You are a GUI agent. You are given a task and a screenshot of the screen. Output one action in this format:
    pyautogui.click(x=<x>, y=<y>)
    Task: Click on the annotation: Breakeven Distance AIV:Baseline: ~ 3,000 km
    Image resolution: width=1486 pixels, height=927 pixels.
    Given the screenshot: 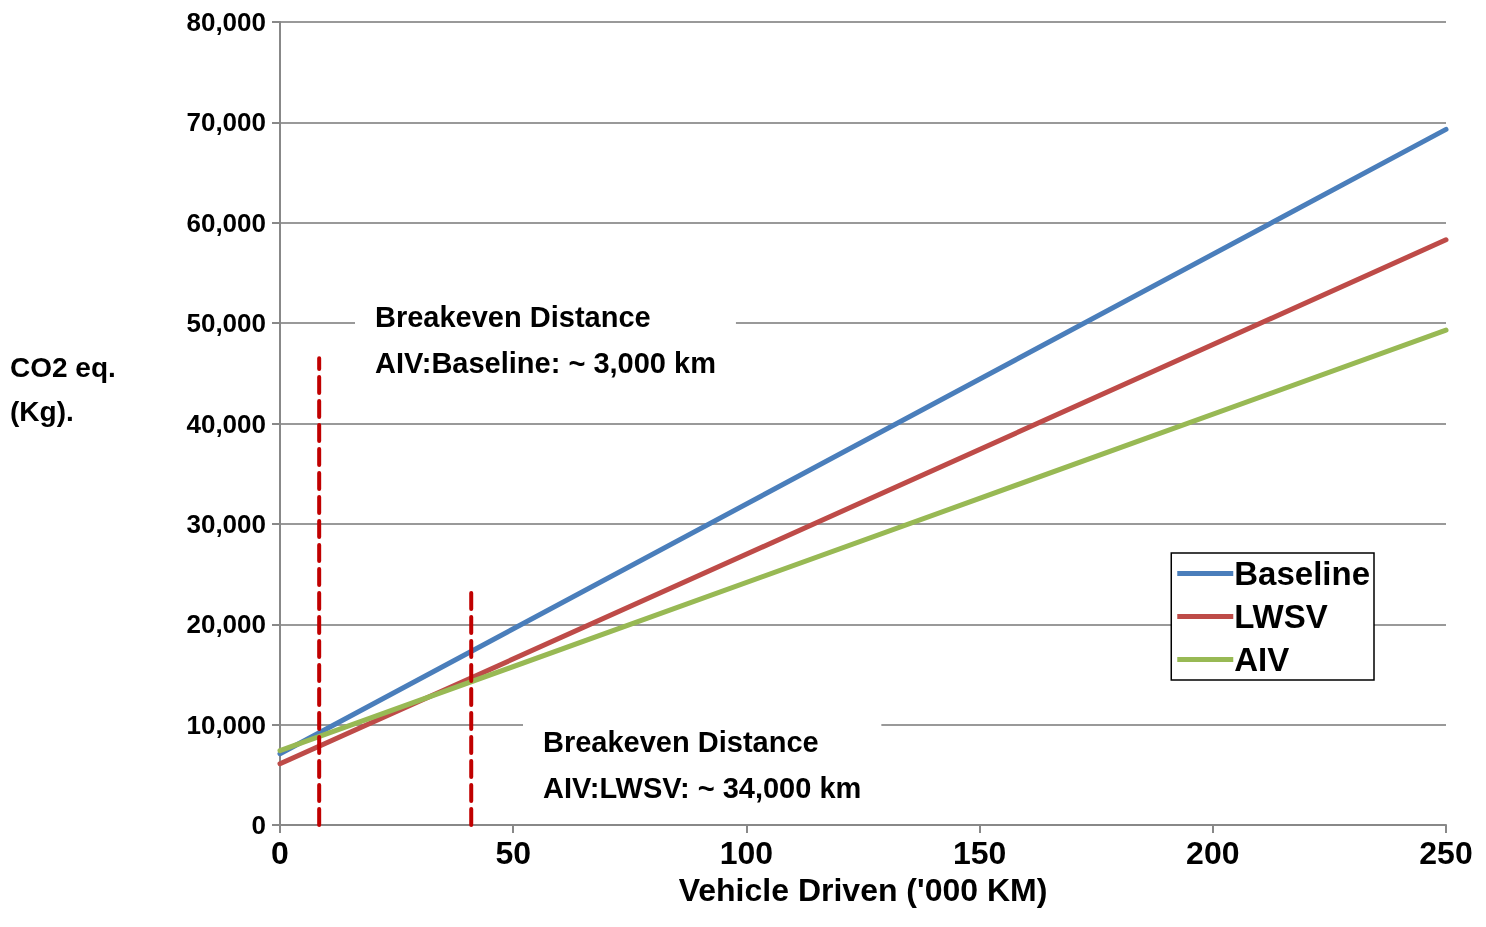 What is the action you would take?
    pyautogui.click(x=545, y=340)
    